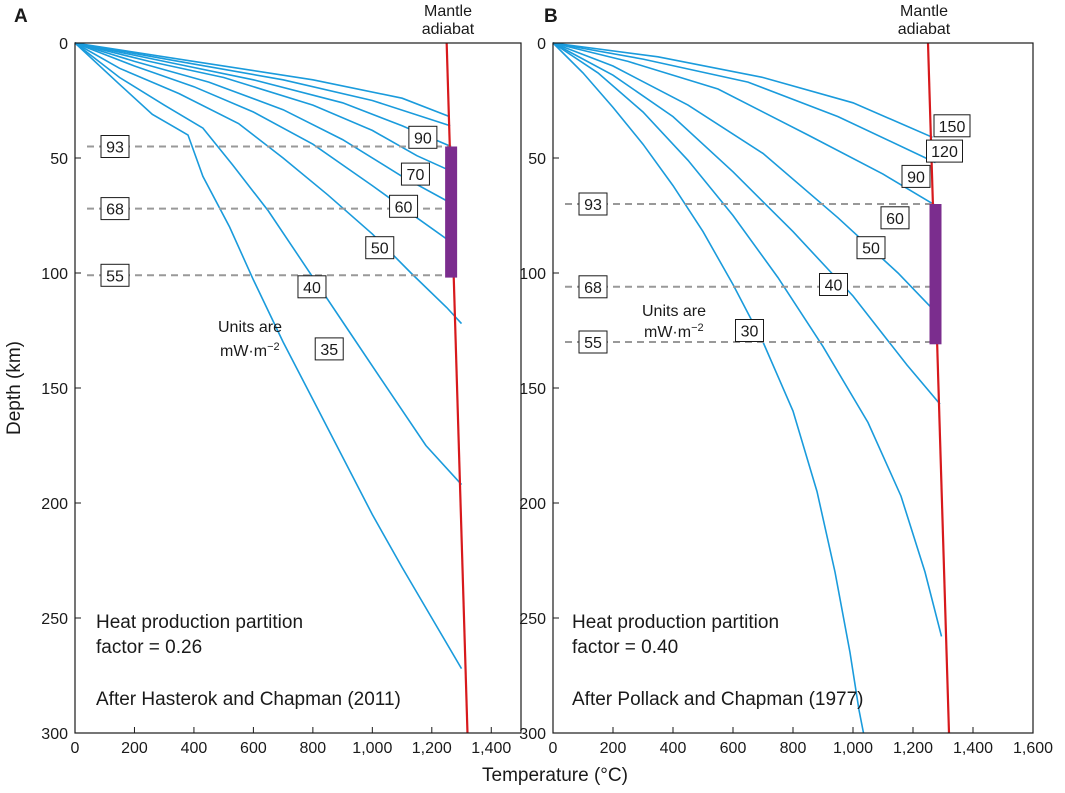  I want to click on series-label-a-35: 35, so click(329, 350).